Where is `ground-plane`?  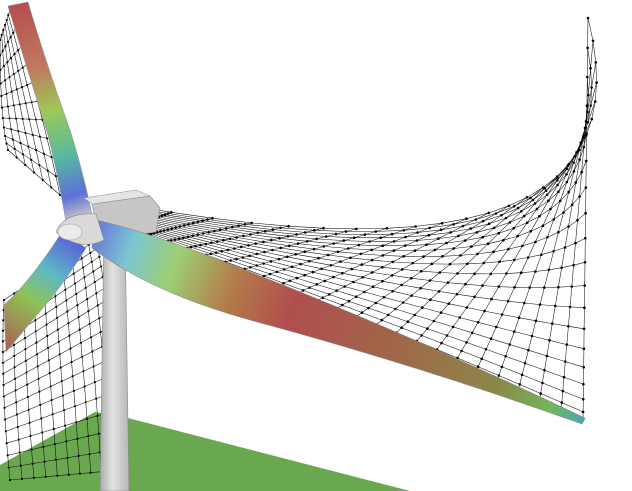 ground-plane is located at coordinates (205, 451).